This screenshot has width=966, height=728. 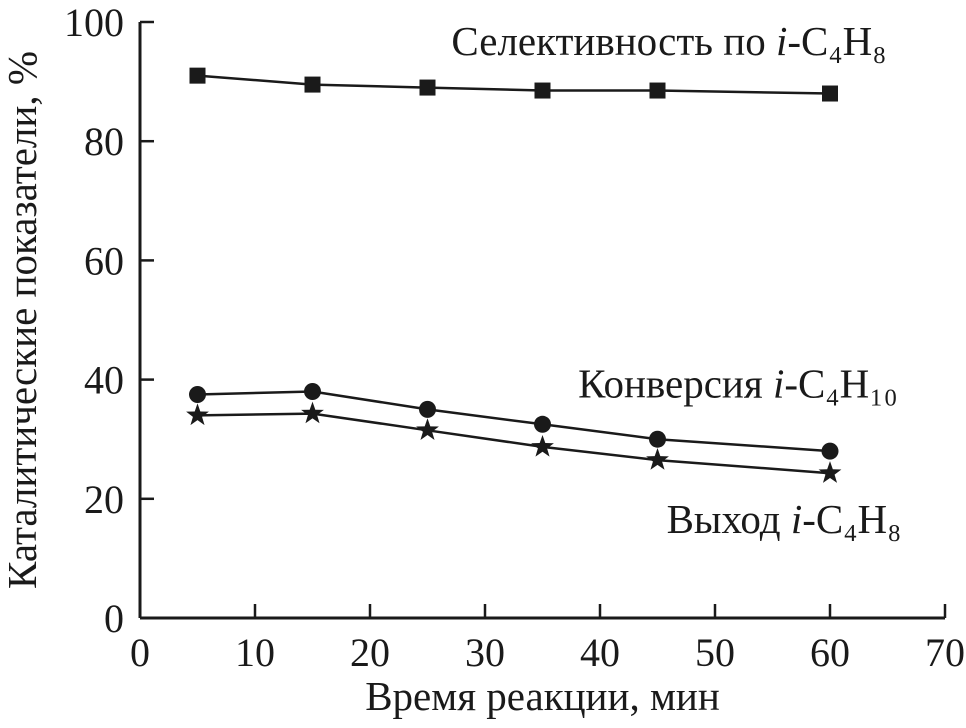 I want to click on series-annotation: Селективность по i-C₄H₈, so click(x=668, y=41).